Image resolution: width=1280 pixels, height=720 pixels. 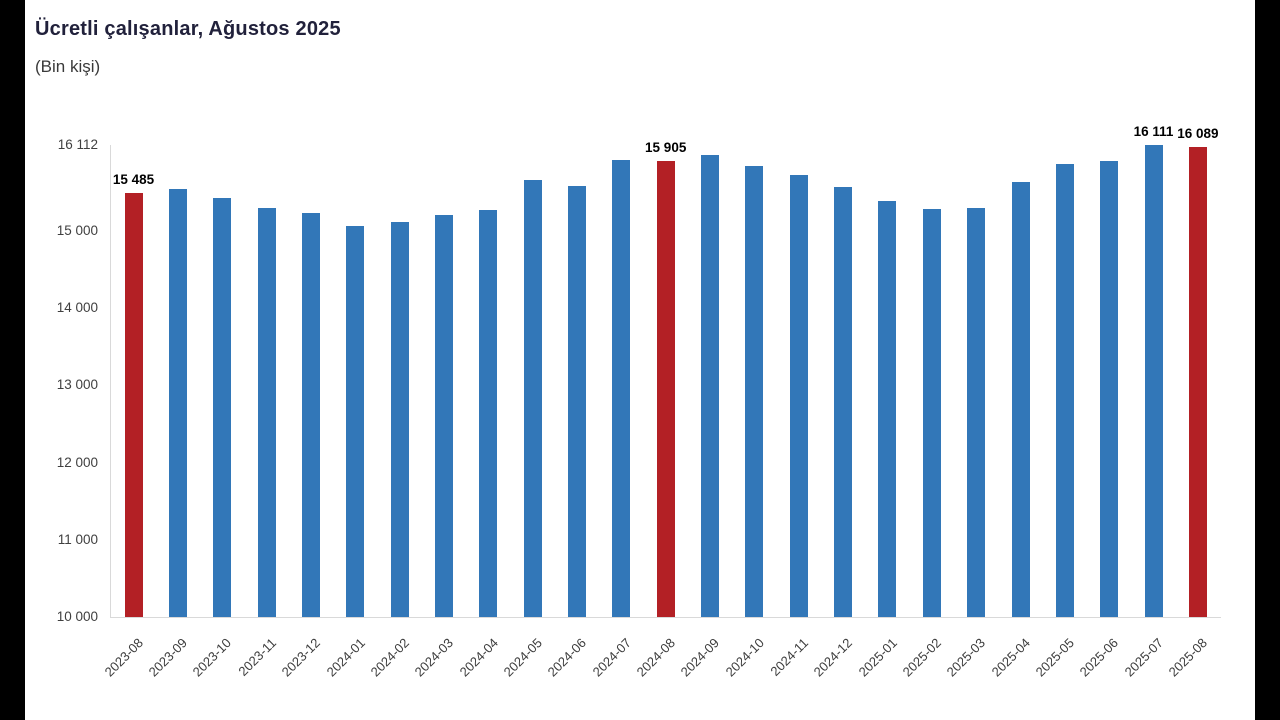 I want to click on bar-value-label-2024-08: 15 905, so click(x=666, y=147).